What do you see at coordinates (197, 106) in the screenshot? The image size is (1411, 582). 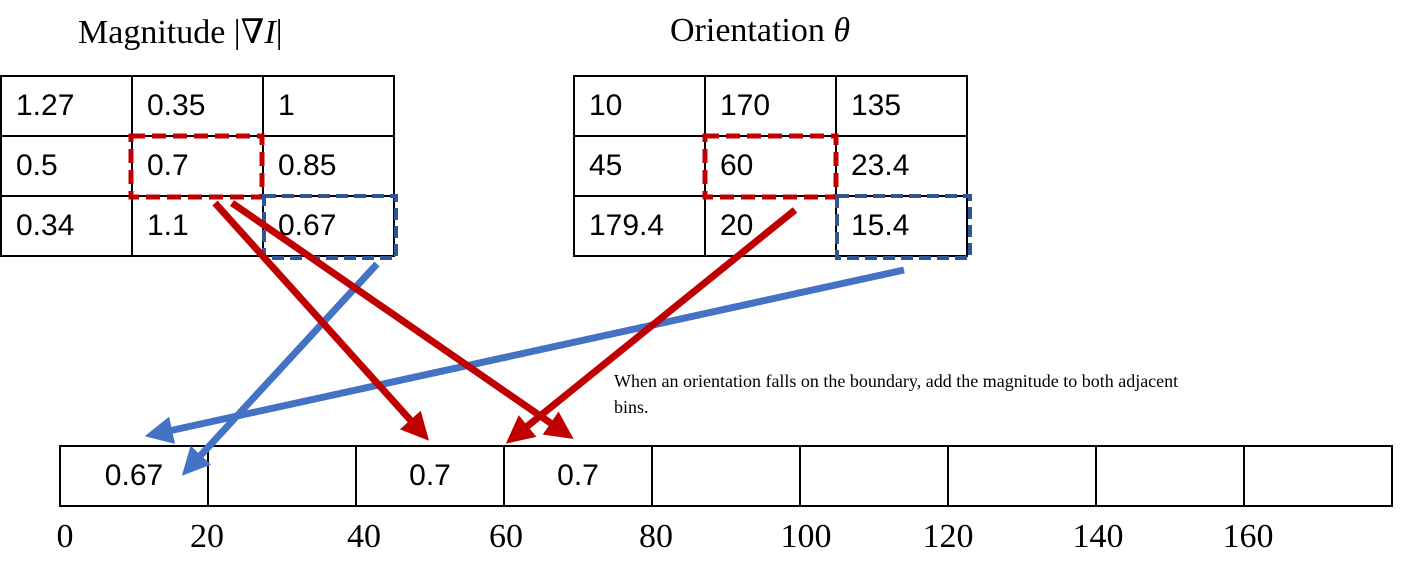 I see `table-row: 1.27 0.35 1` at bounding box center [197, 106].